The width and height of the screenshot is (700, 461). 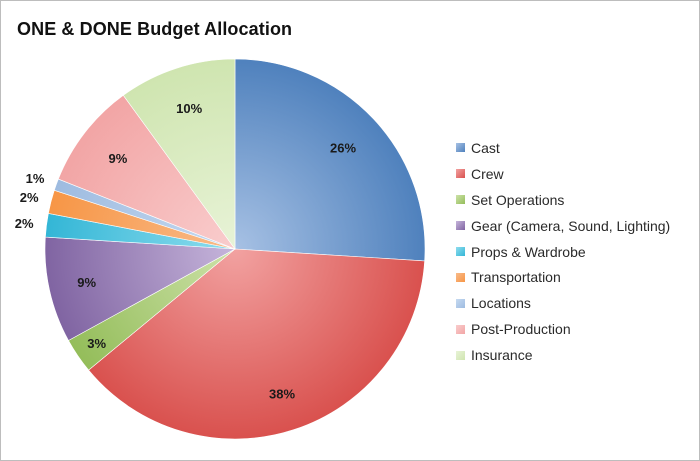 I want to click on legend-item-cast: Cast, so click(x=563, y=148).